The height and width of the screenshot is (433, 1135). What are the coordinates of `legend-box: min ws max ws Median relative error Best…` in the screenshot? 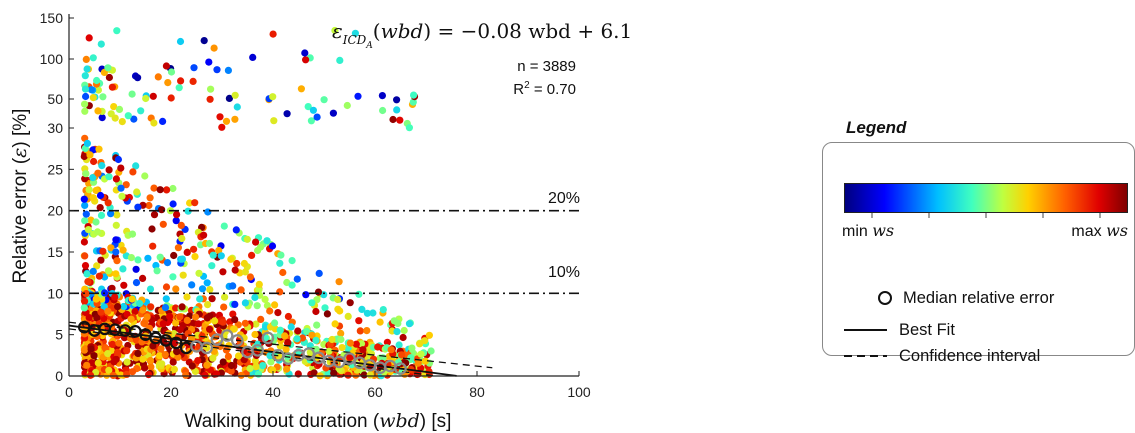 It's located at (978, 253).